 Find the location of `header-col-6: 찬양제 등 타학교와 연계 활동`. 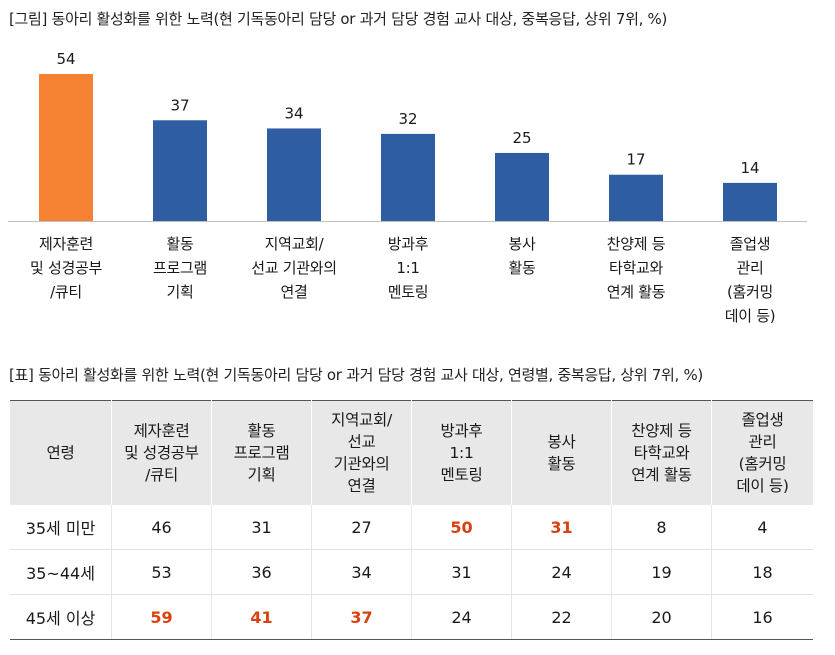

header-col-6: 찬양제 등 타학교와 연계 활동 is located at coordinates (661, 452).